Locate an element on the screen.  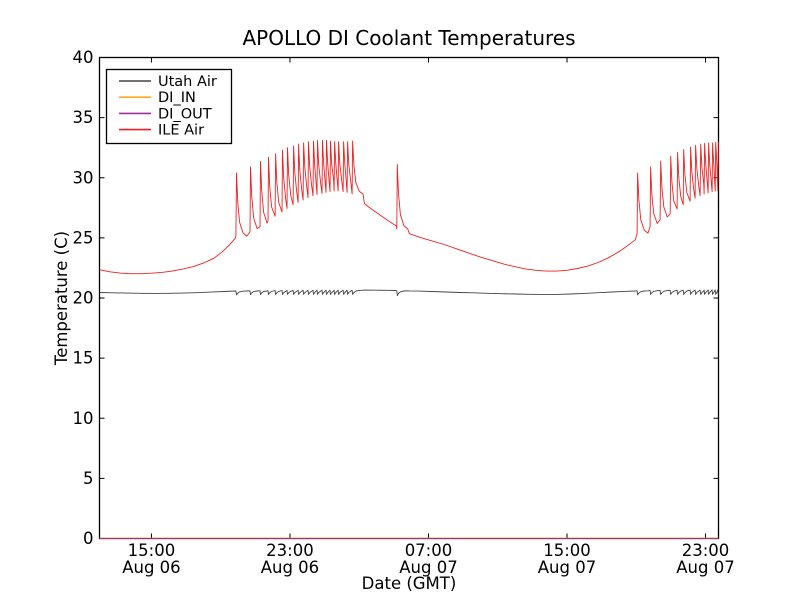
legend-box is located at coordinates (169, 106).